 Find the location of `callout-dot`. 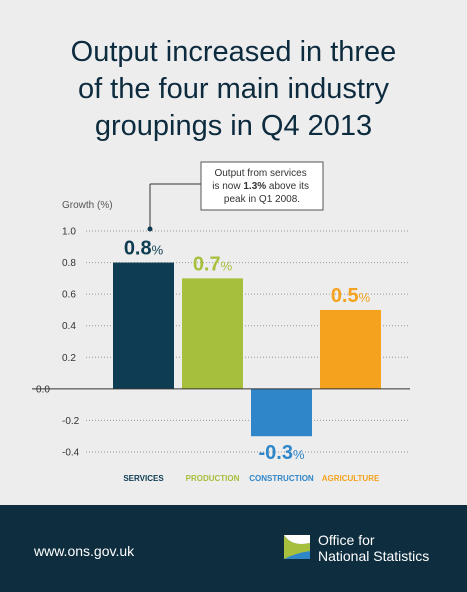

callout-dot is located at coordinates (150, 229).